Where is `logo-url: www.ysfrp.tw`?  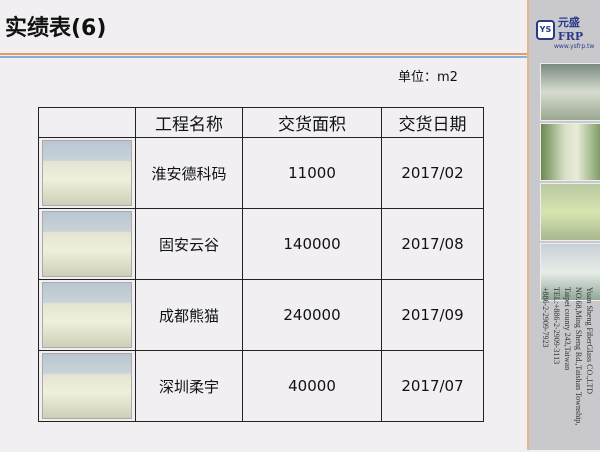
logo-url: www.ysfrp.tw is located at coordinates (574, 46).